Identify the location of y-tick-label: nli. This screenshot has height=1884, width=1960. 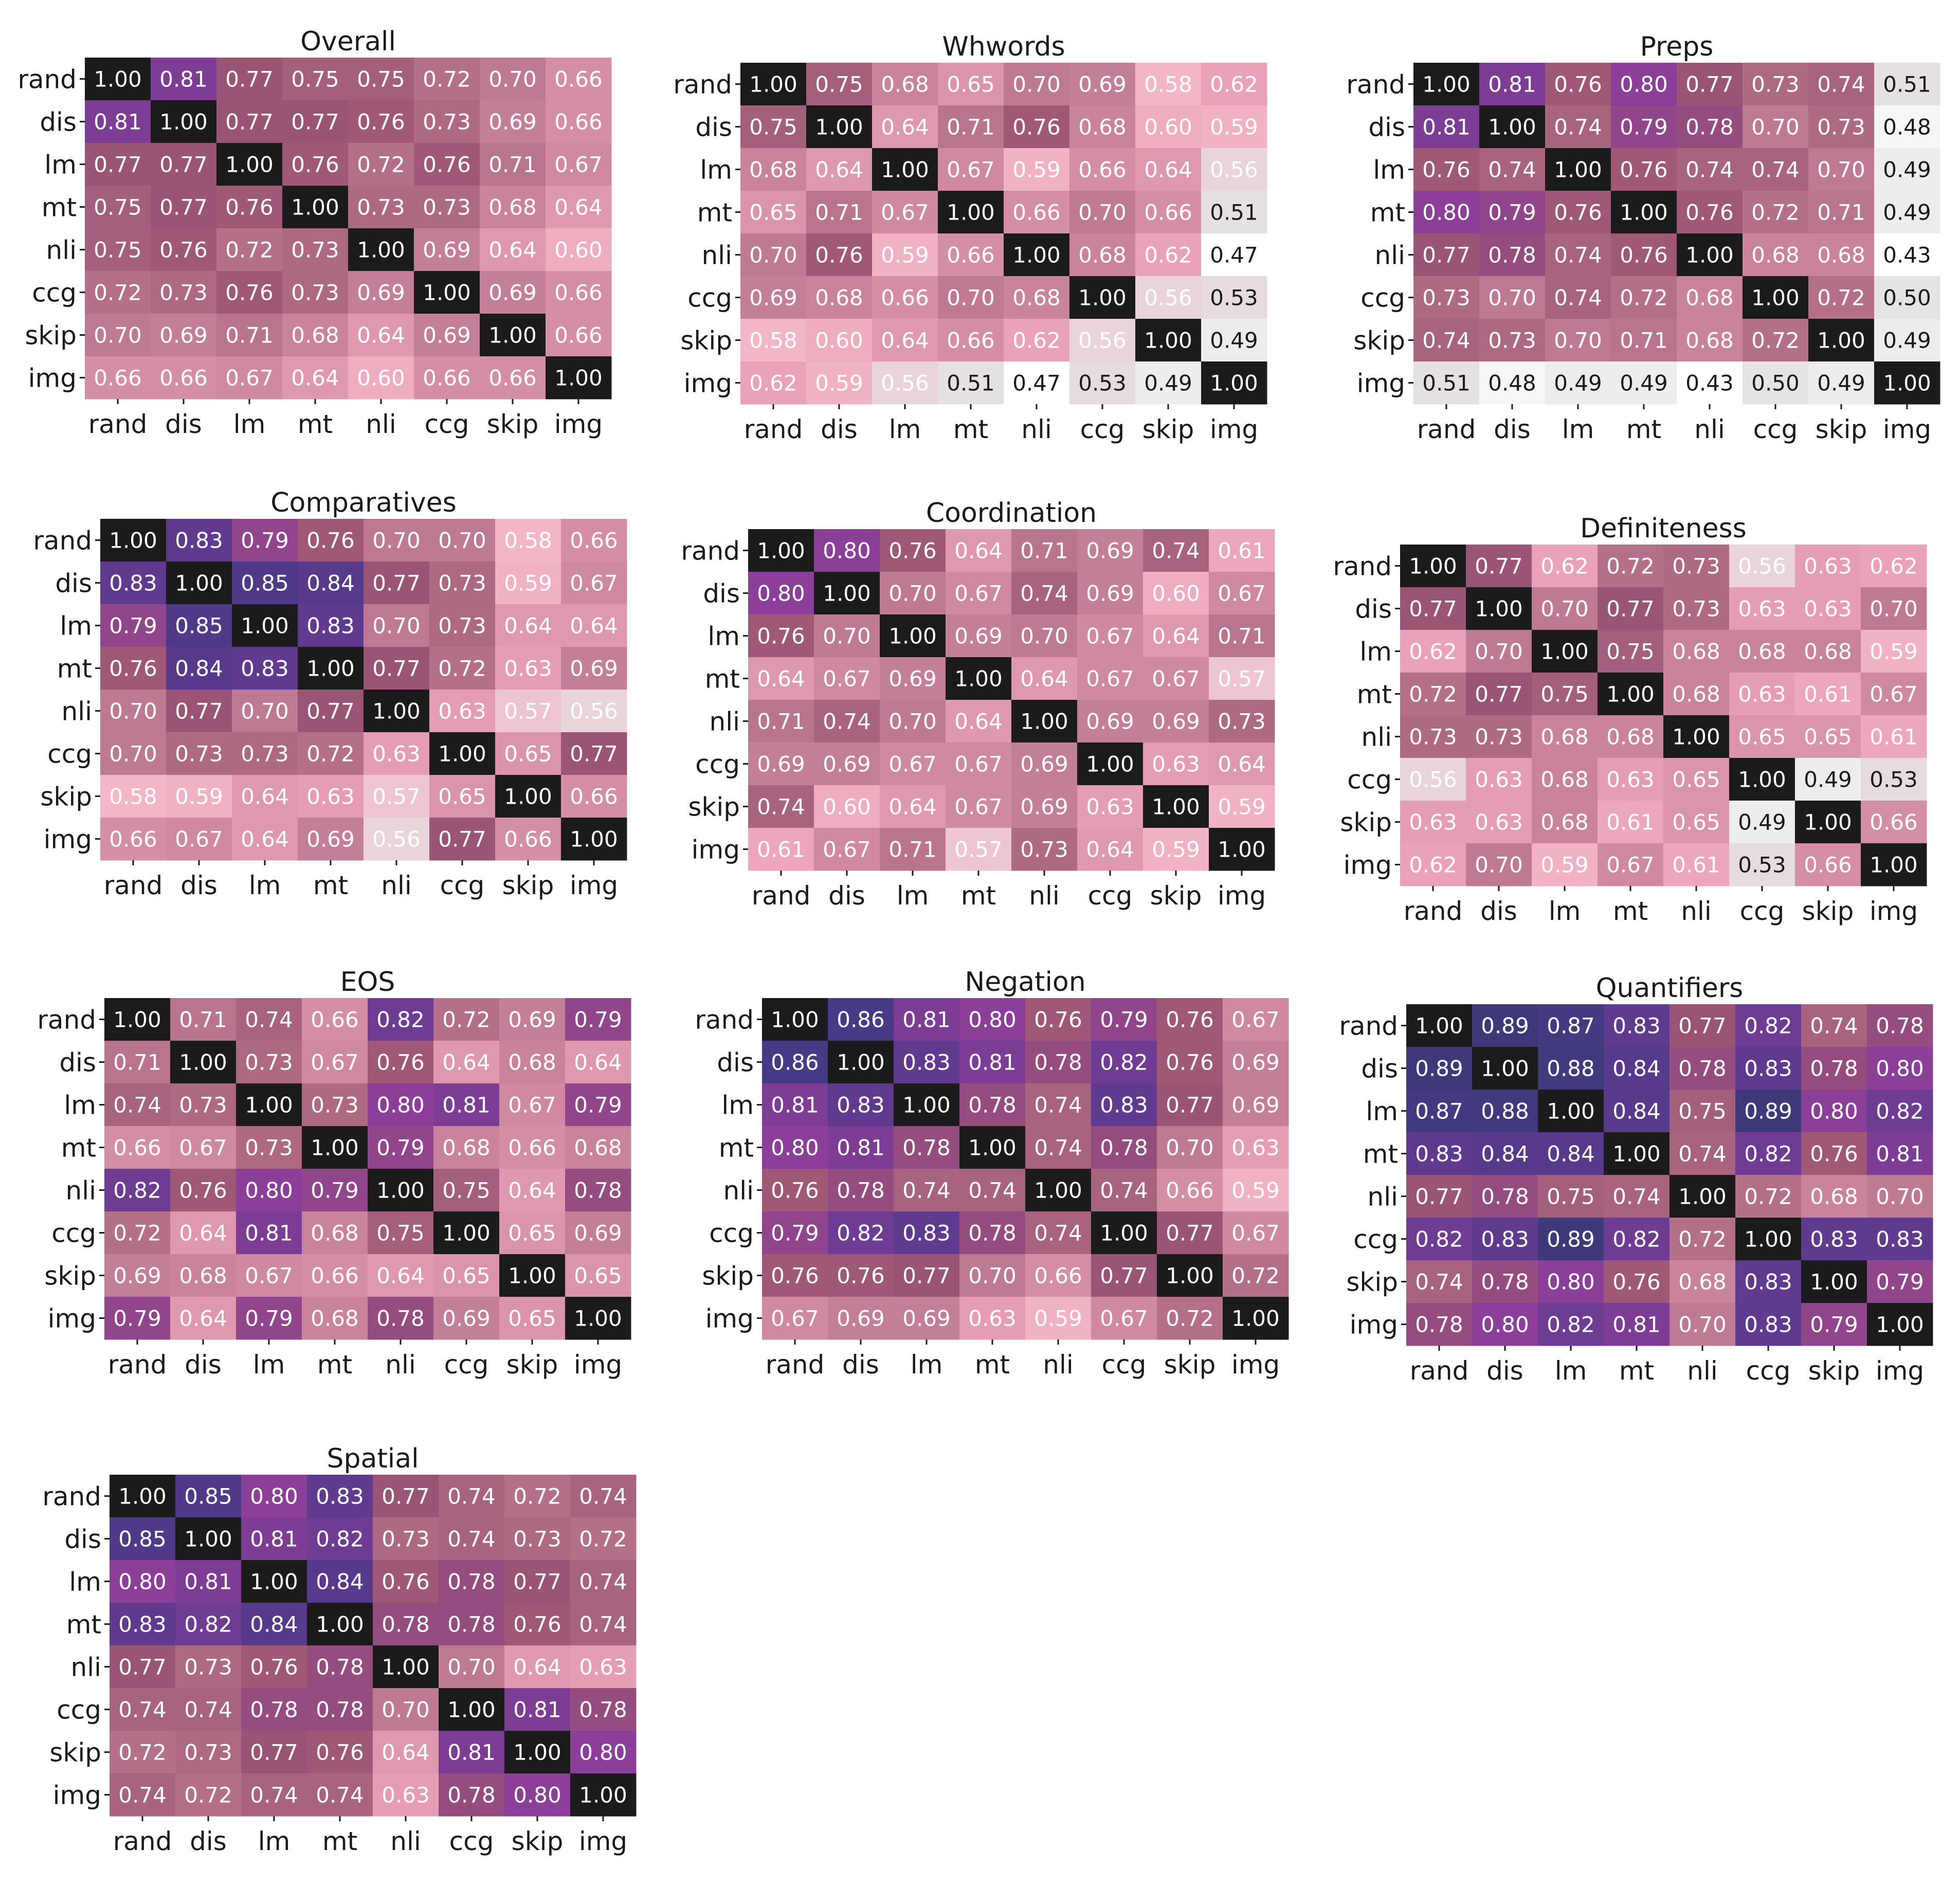
(1383, 1197).